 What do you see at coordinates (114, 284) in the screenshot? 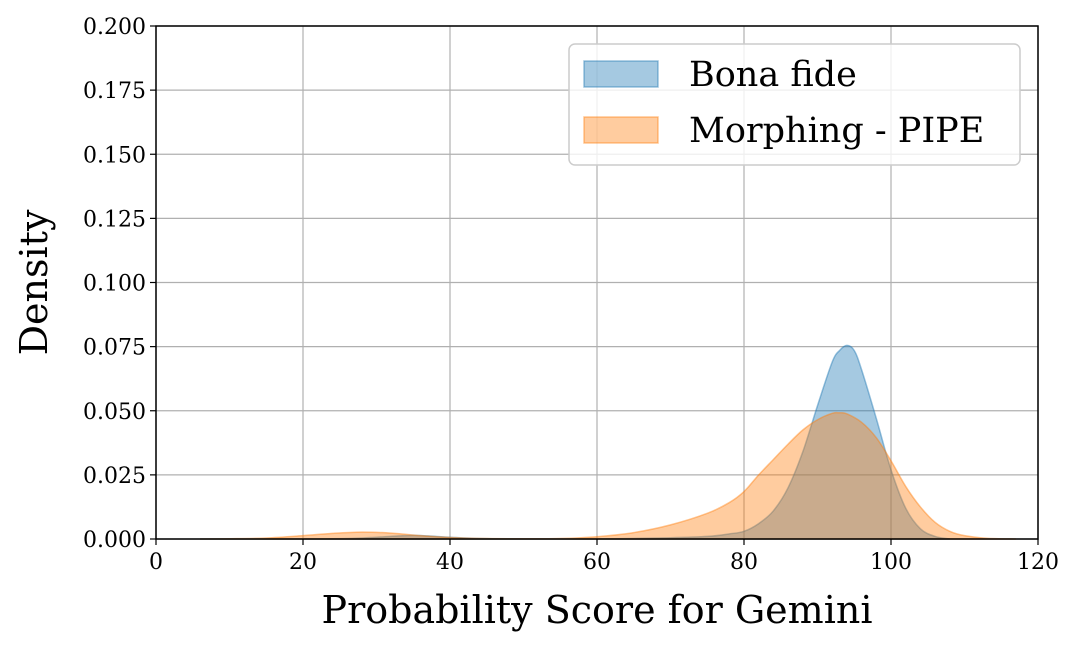
I see `y-tick-label: 0.100` at bounding box center [114, 284].